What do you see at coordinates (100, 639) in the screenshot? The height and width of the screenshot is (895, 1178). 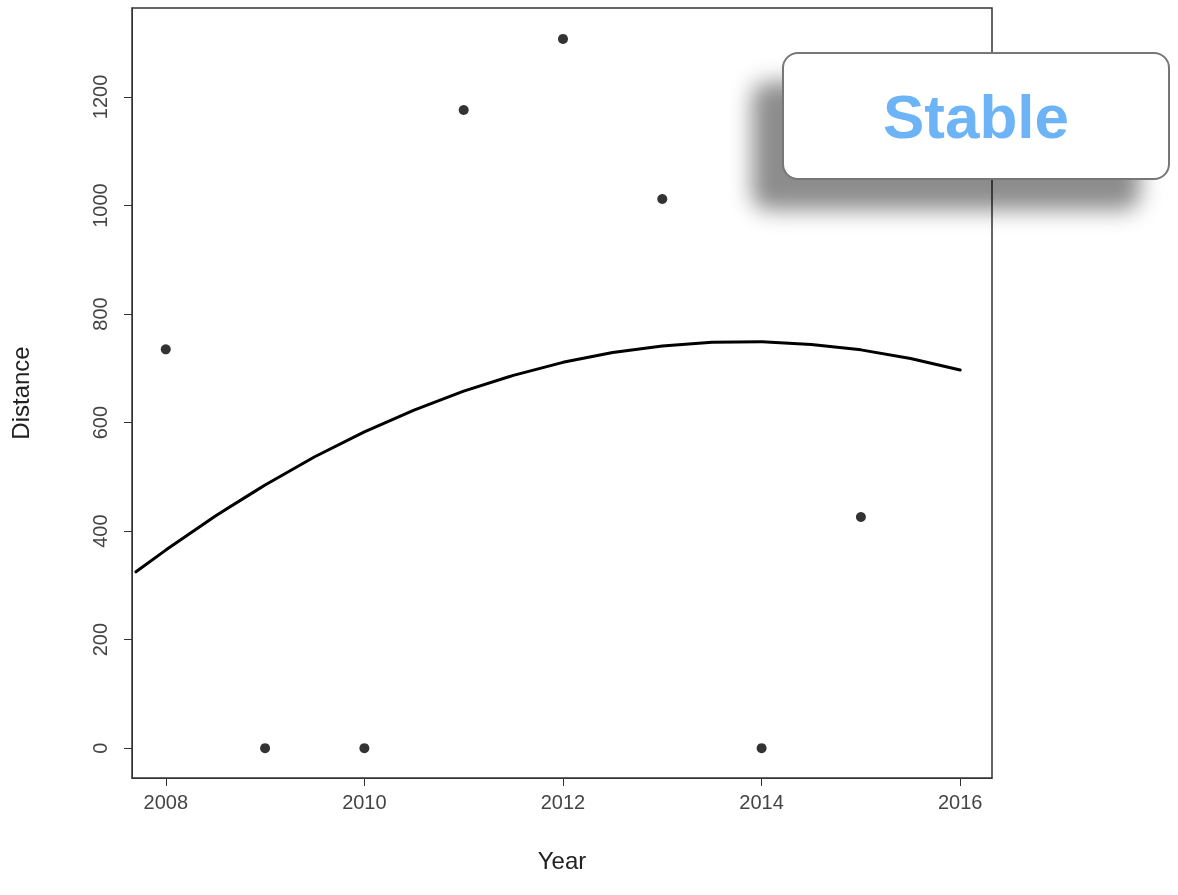 I see `y-tick-label: 200` at bounding box center [100, 639].